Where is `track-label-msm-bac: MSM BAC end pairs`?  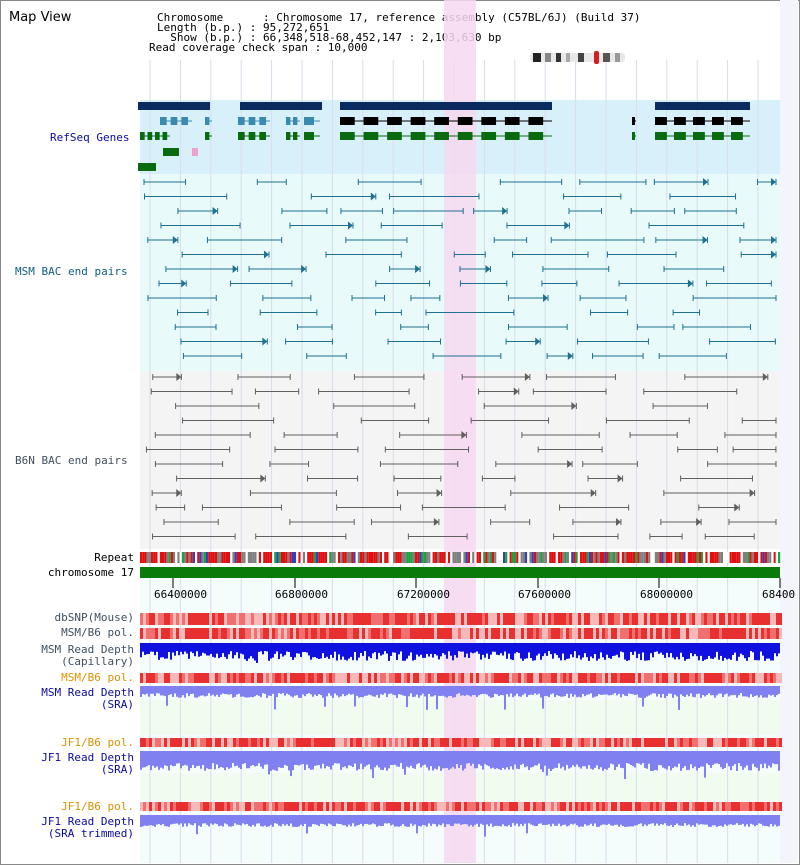
track-label-msm-bac: MSM BAC end pairs is located at coordinates (71, 271).